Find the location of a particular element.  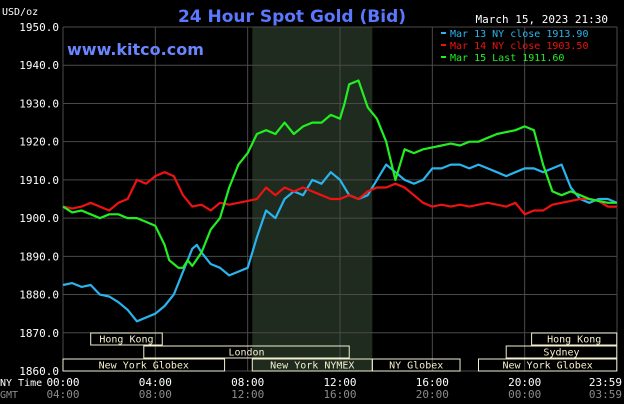

session-label: Sydney is located at coordinates (561, 353).